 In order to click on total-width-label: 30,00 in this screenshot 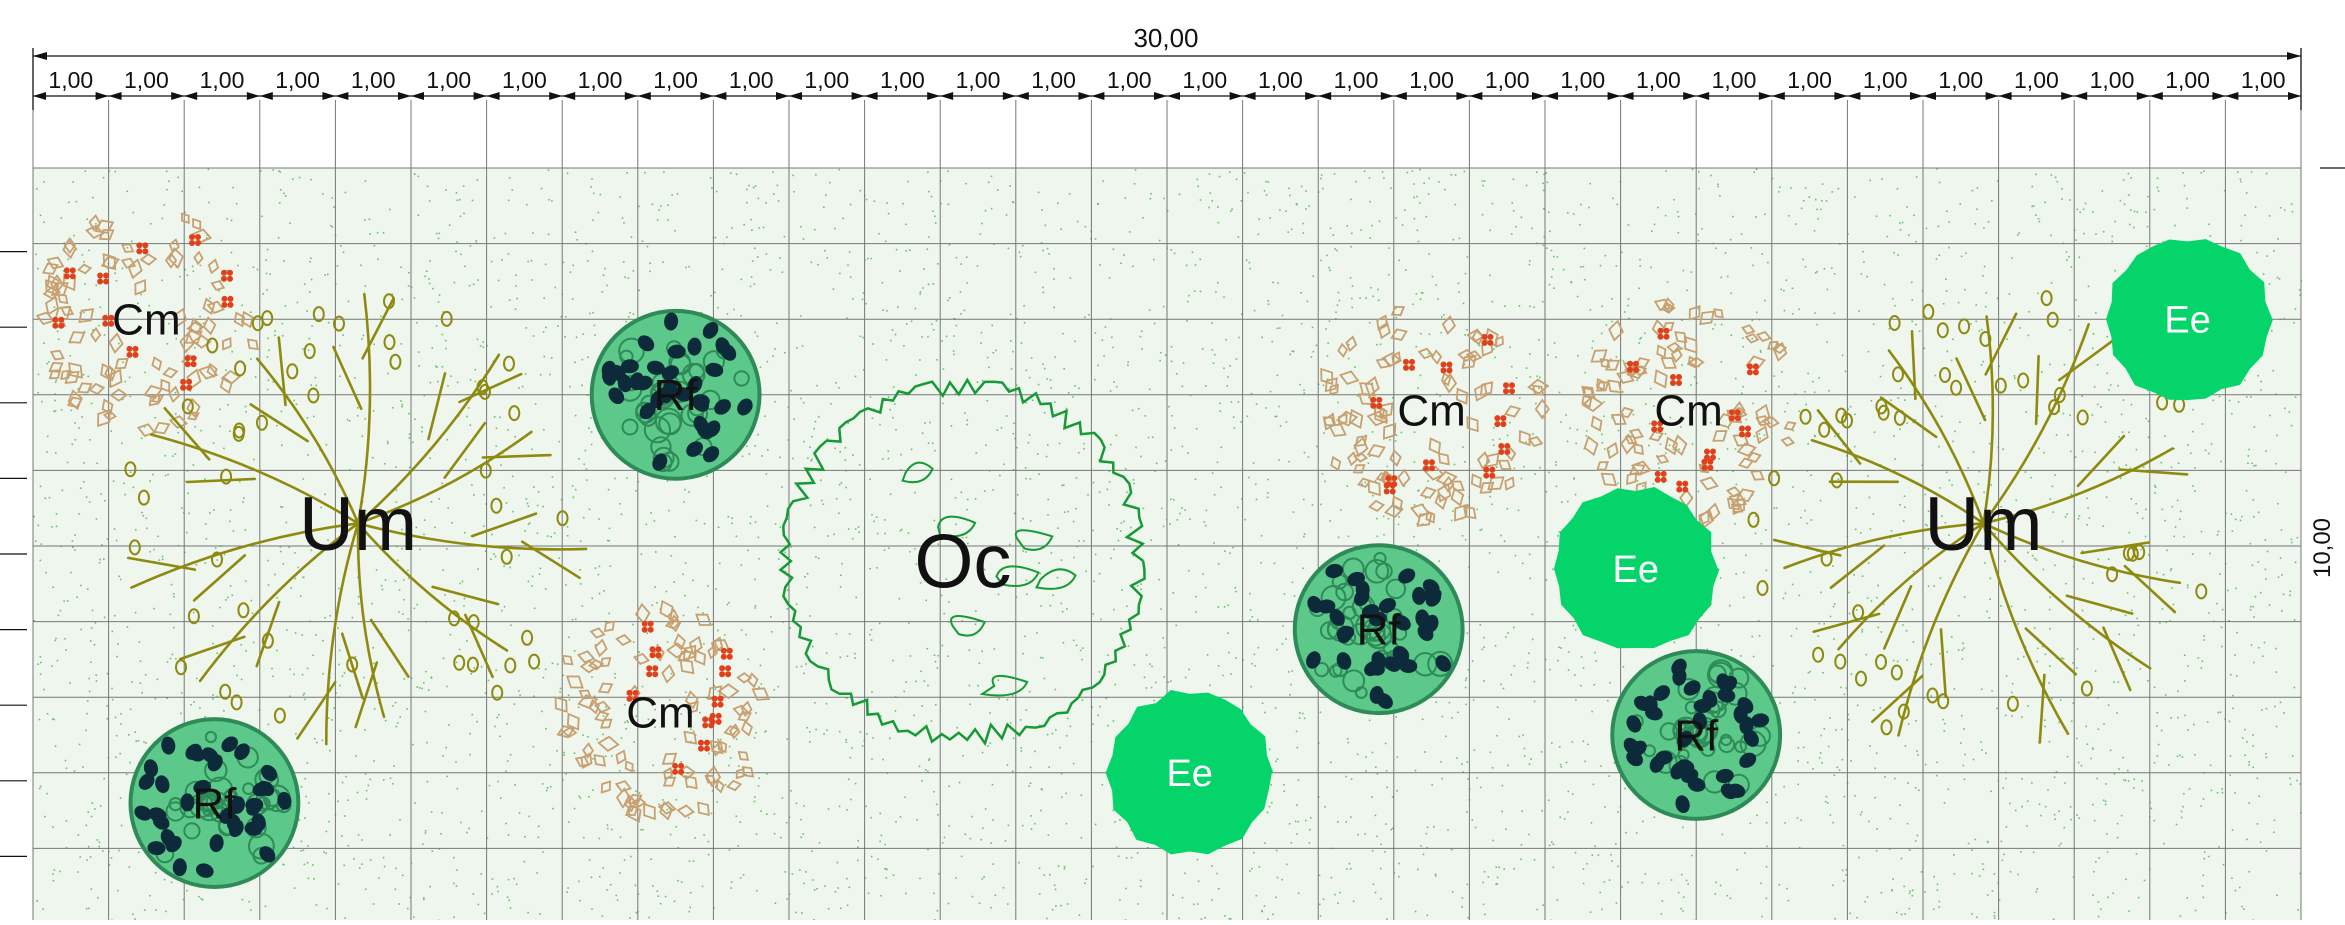, I will do `click(1165, 38)`.